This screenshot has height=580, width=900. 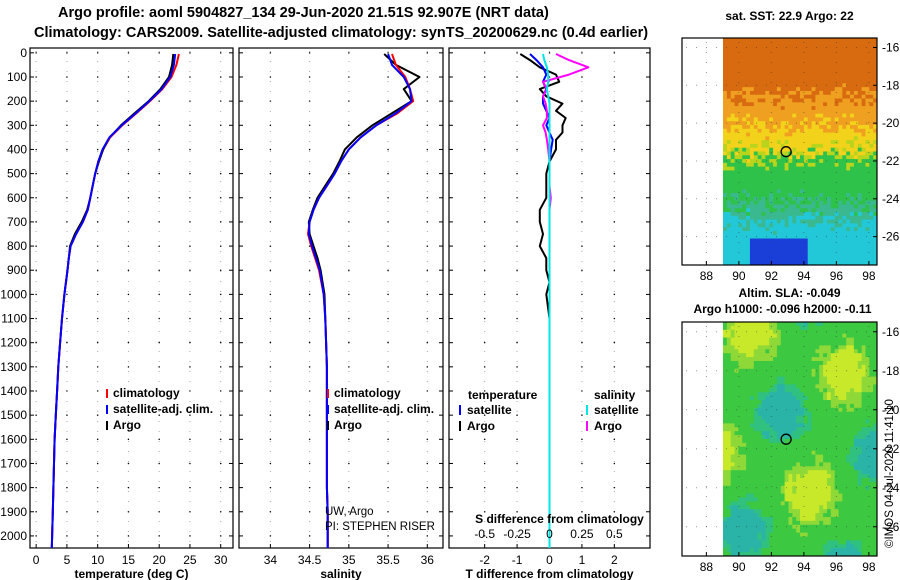 What do you see at coordinates (772, 276) in the screenshot?
I see `x-tick-label: 92` at bounding box center [772, 276].